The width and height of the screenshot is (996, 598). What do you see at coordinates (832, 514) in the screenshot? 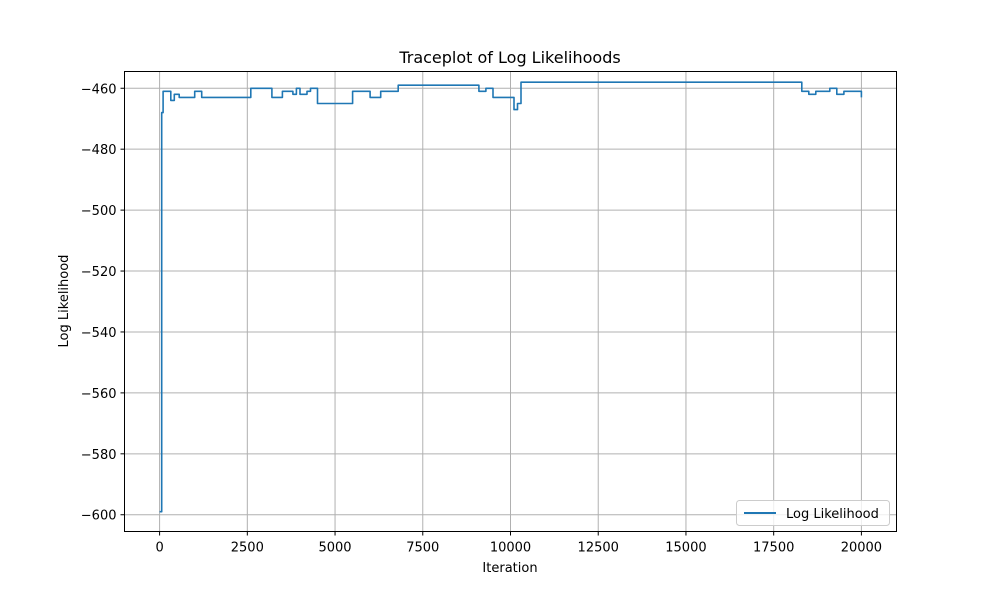
I see `legend-label: Log Likelihood` at bounding box center [832, 514].